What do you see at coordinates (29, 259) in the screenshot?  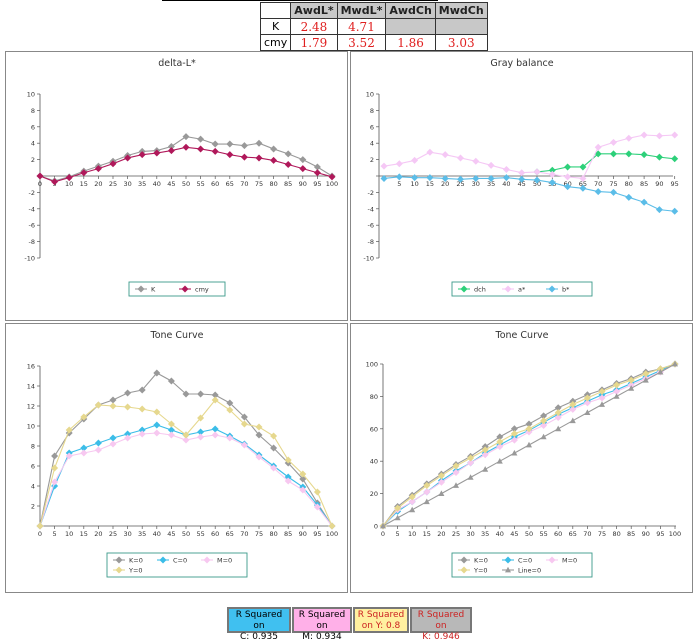 I see `y-tick-label: -10` at bounding box center [29, 259].